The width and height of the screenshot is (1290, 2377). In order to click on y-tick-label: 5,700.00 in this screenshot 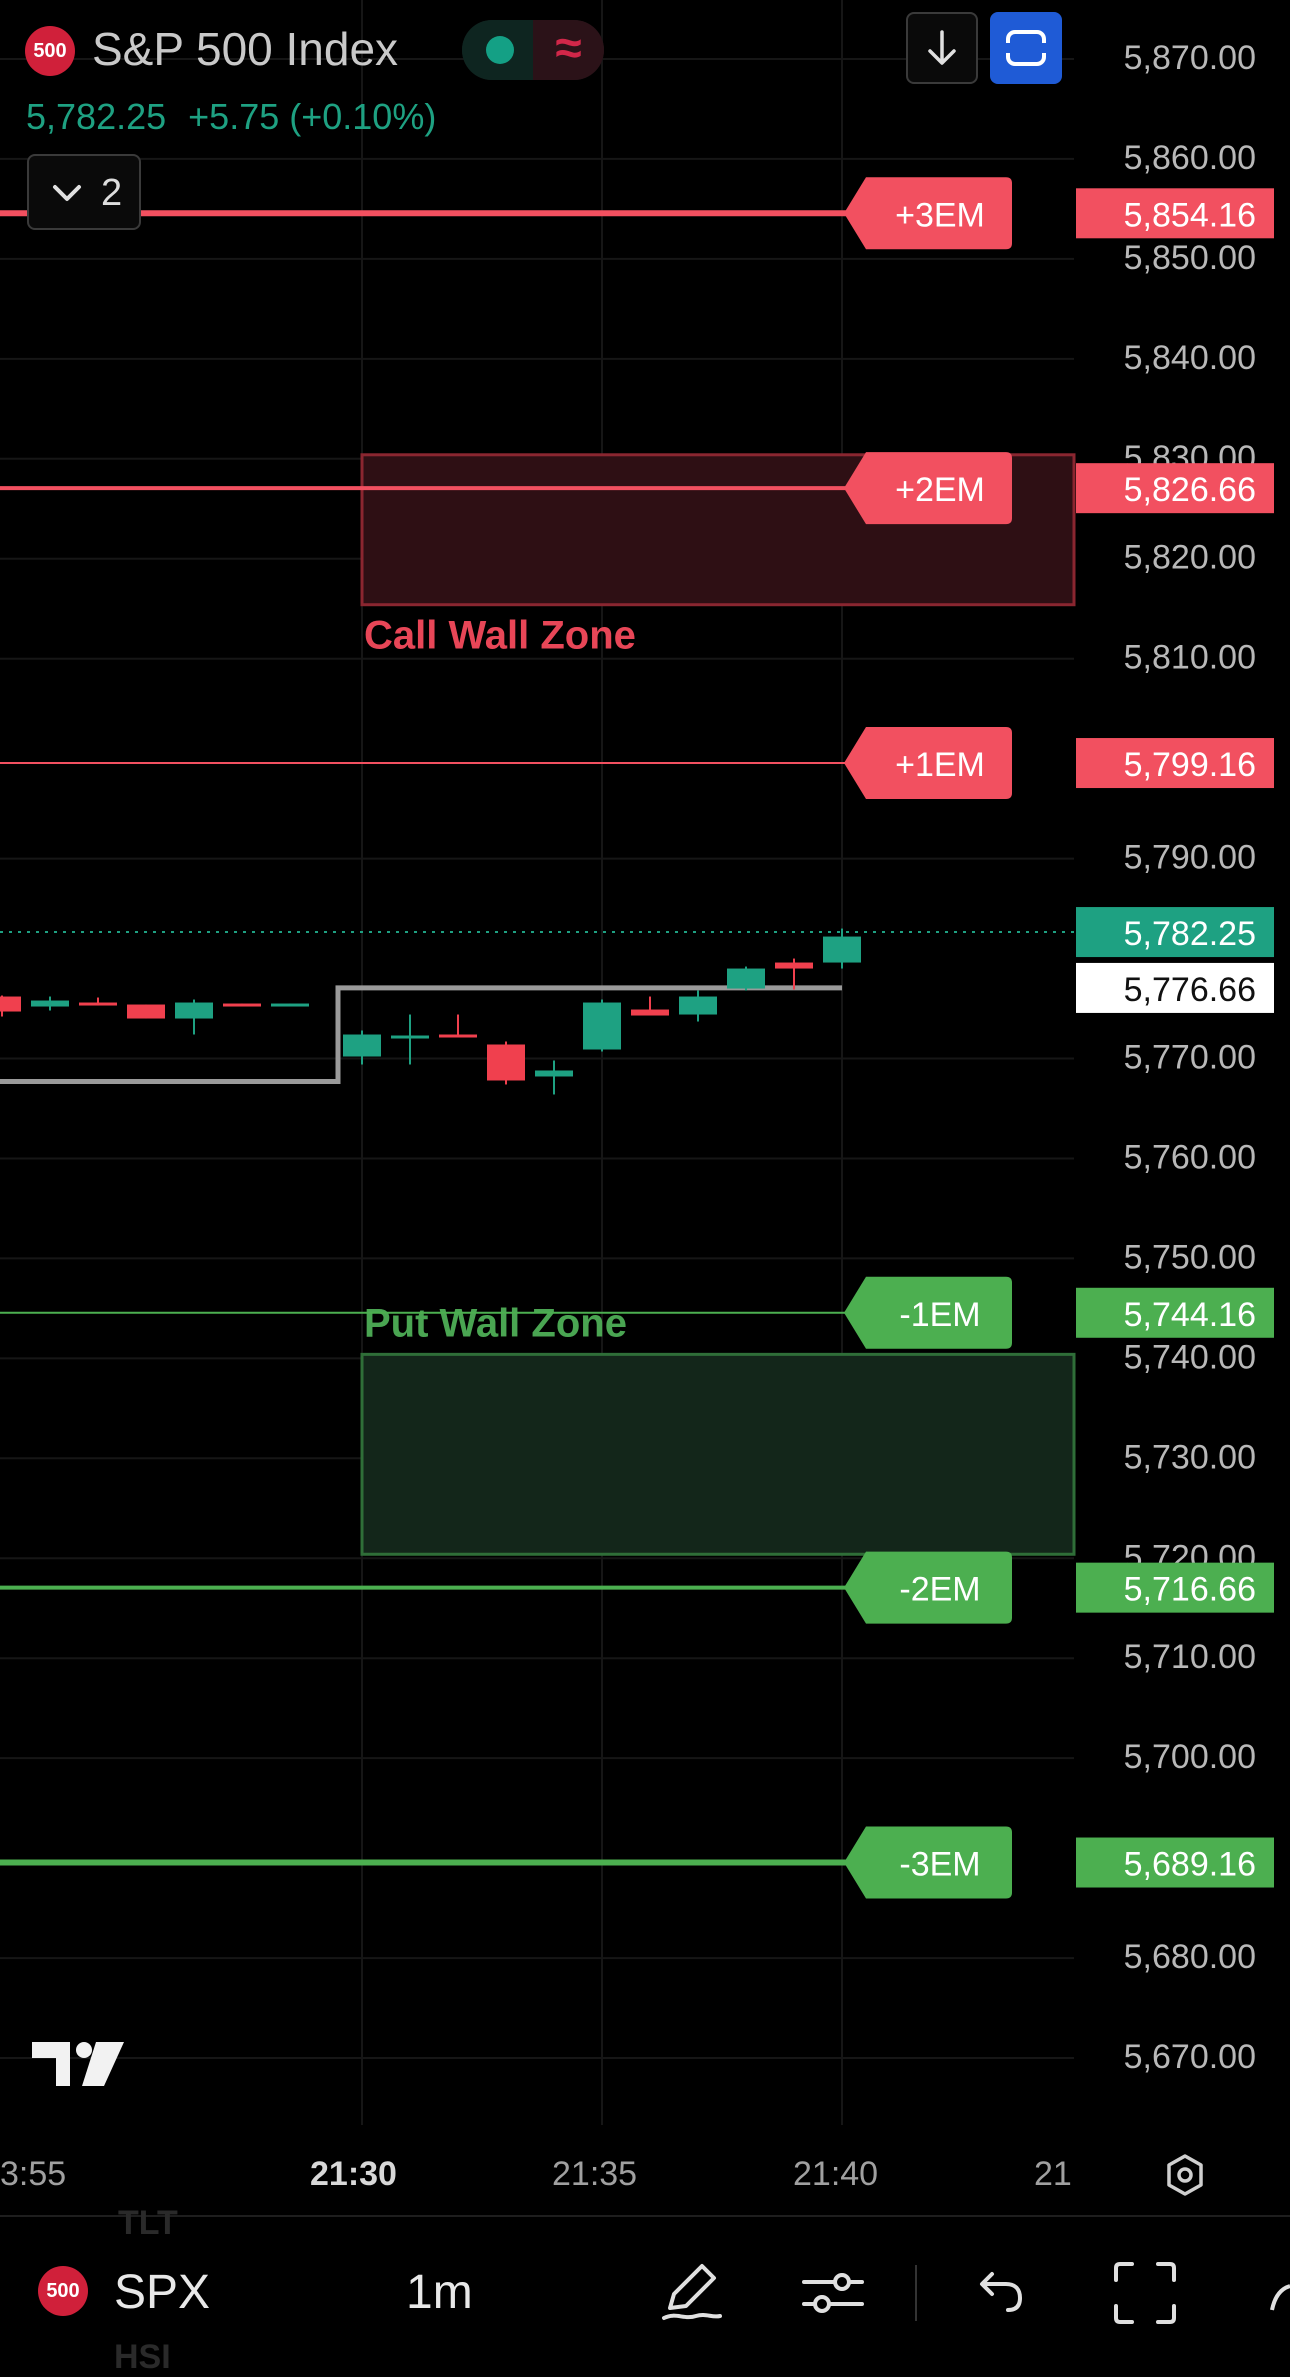, I will do `click(1190, 1757)`.